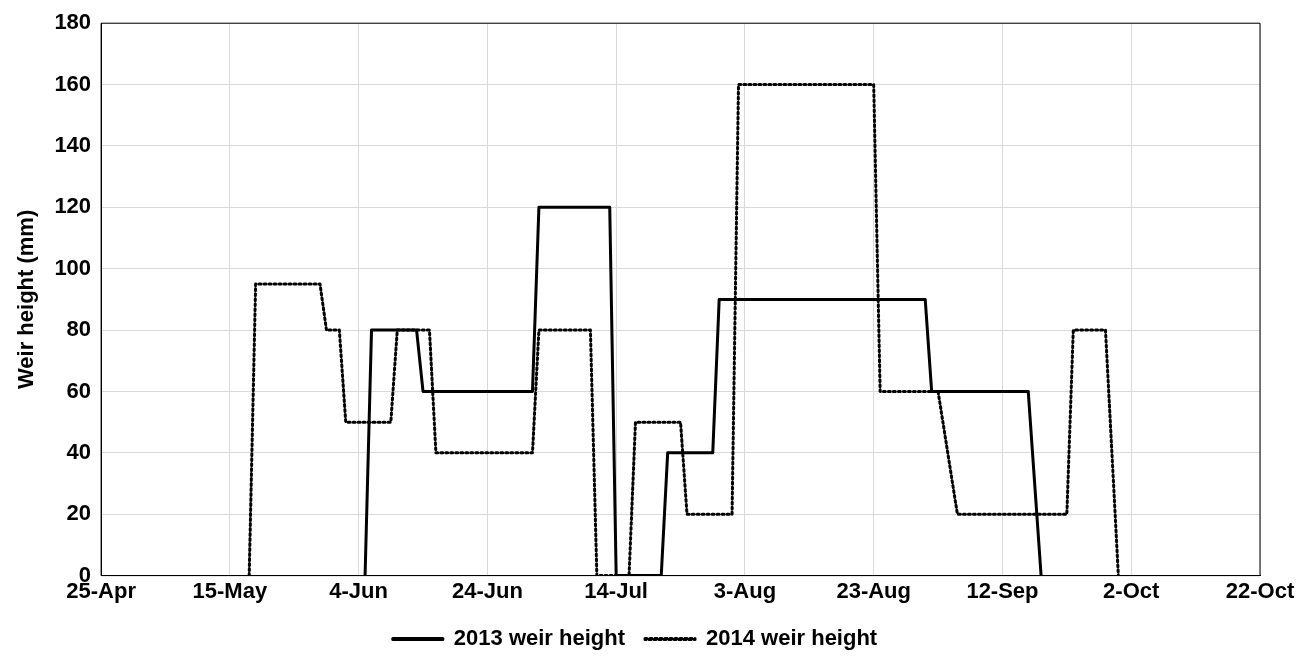 The height and width of the screenshot is (670, 1305). Describe the element at coordinates (487, 590) in the screenshot. I see `x-tick-label: 24-Jun` at that location.